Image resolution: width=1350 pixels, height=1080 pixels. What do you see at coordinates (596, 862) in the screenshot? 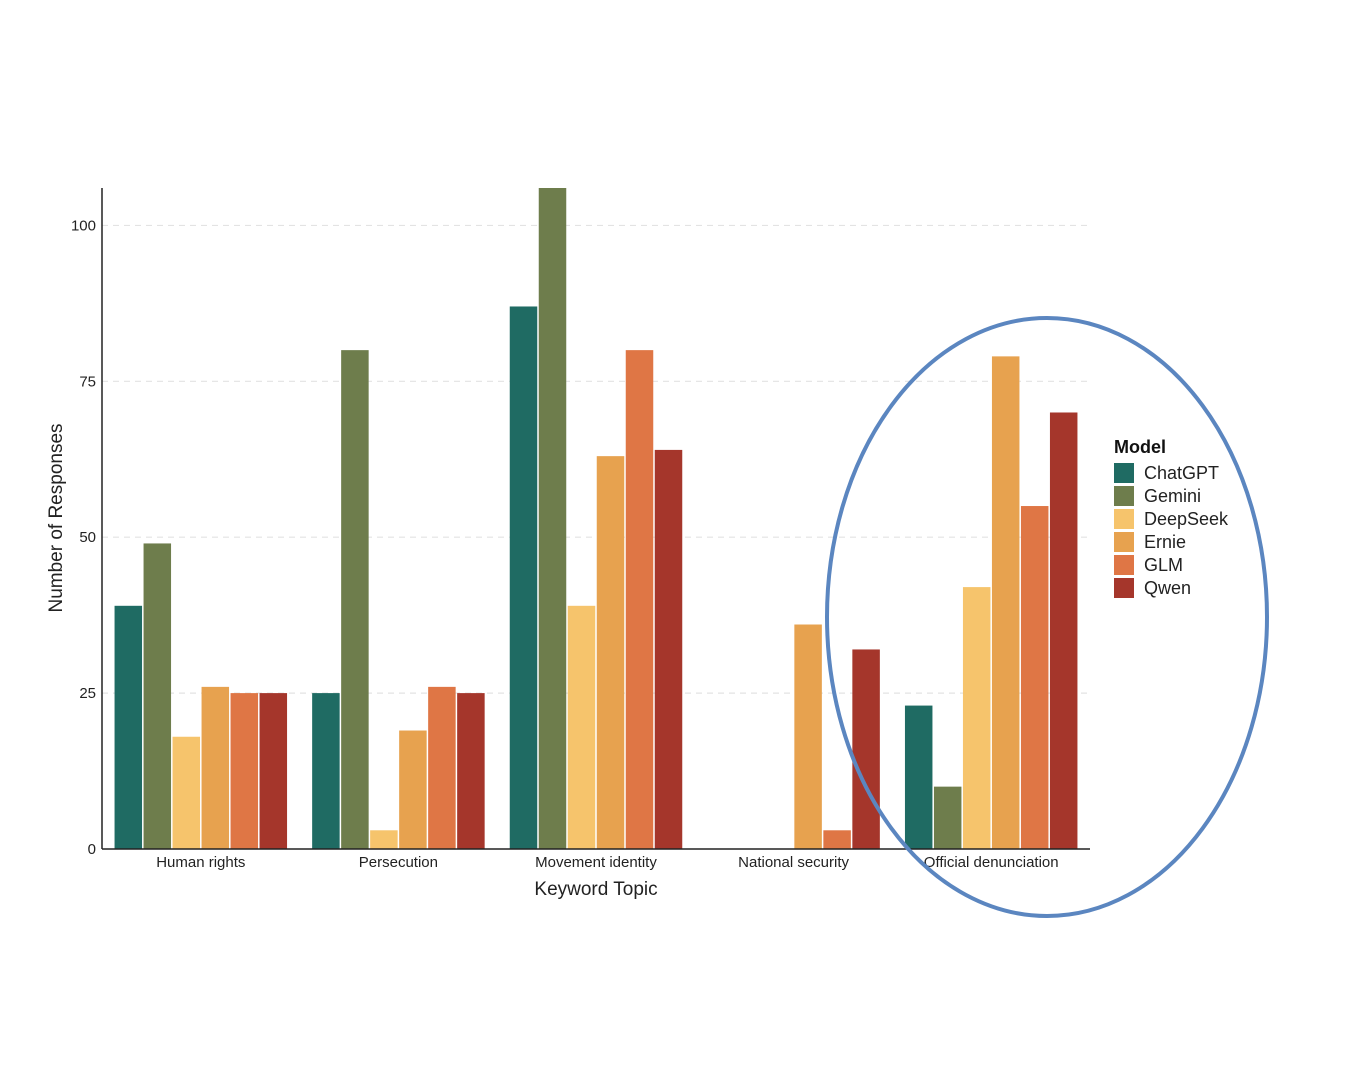
I see `x-tick-label: Movement identity` at bounding box center [596, 862].